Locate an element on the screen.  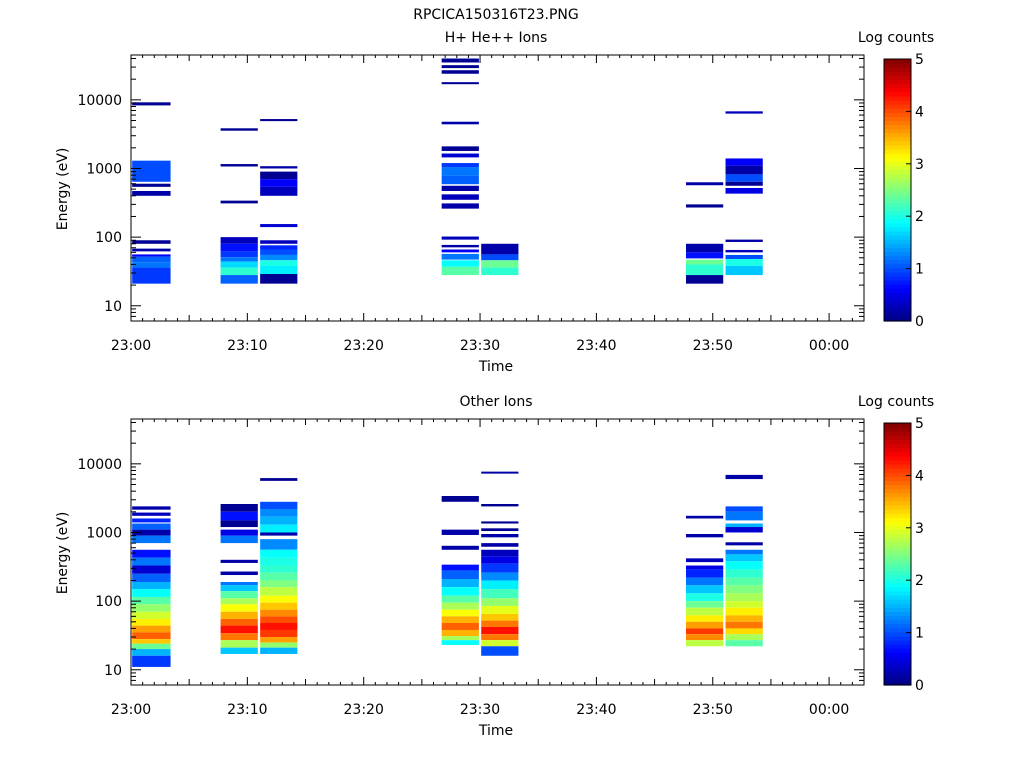
x-tick-label: 23:40 is located at coordinates (596, 346).